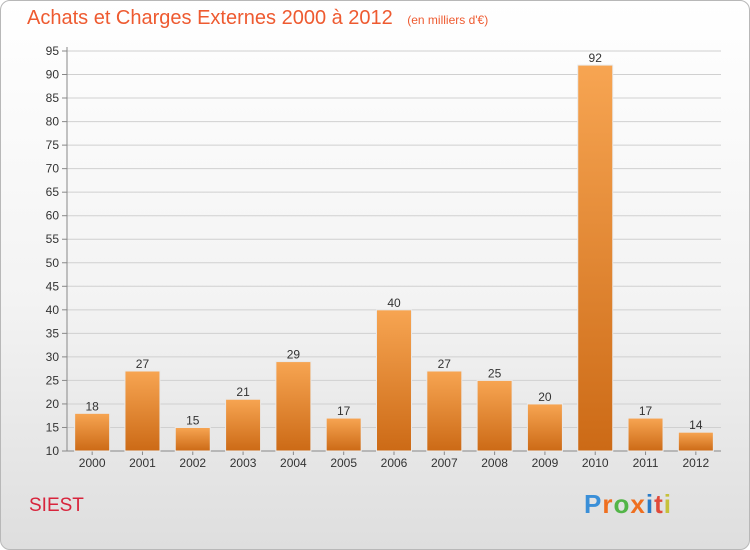 The height and width of the screenshot is (550, 750). What do you see at coordinates (394, 303) in the screenshot?
I see `data-label-2006: 40` at bounding box center [394, 303].